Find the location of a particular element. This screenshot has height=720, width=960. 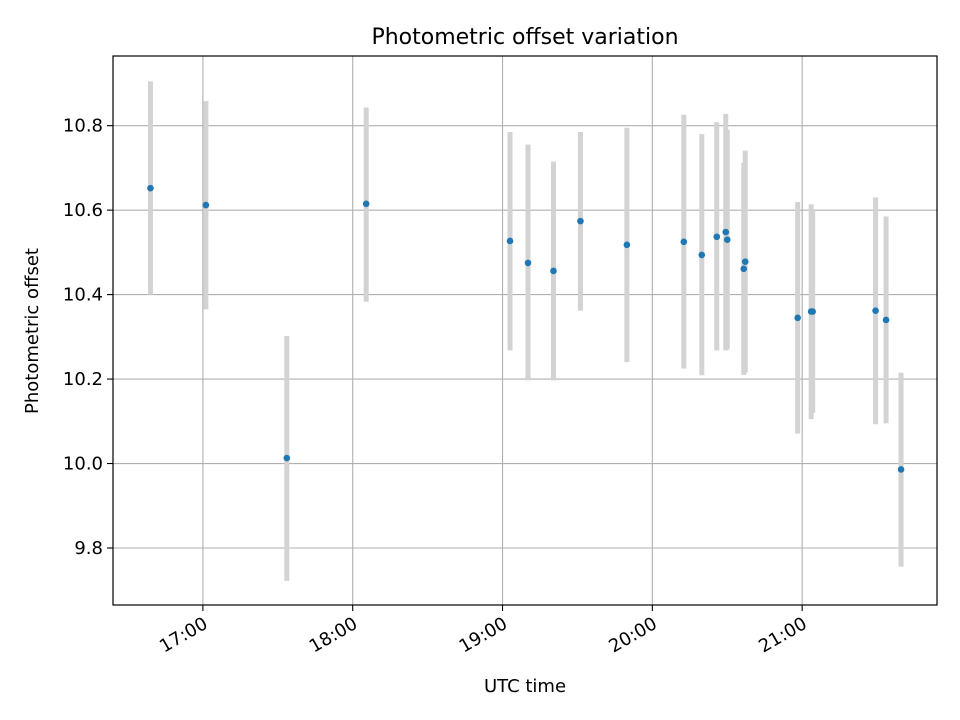

y-tick-label: 10.6 is located at coordinates (83, 210).